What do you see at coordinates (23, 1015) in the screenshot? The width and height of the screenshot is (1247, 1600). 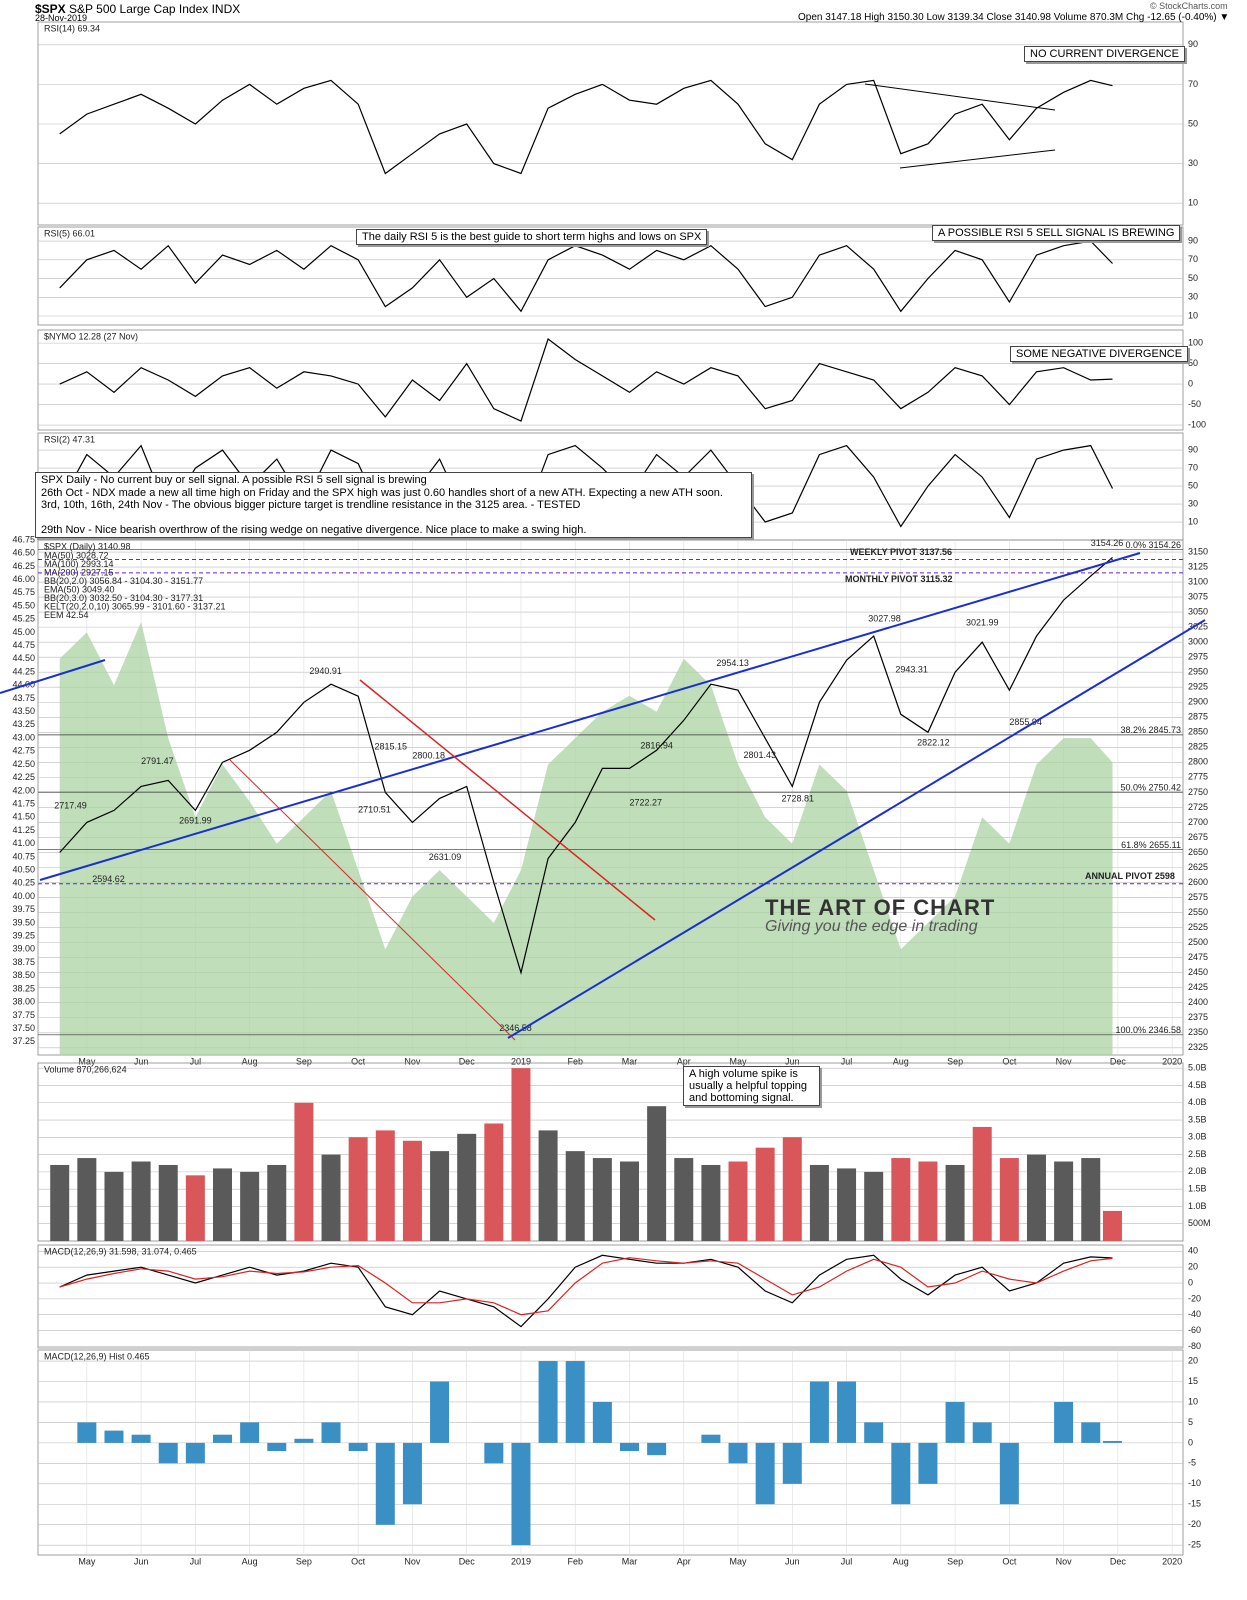 I see `y2-tick-label: 37.75` at bounding box center [23, 1015].